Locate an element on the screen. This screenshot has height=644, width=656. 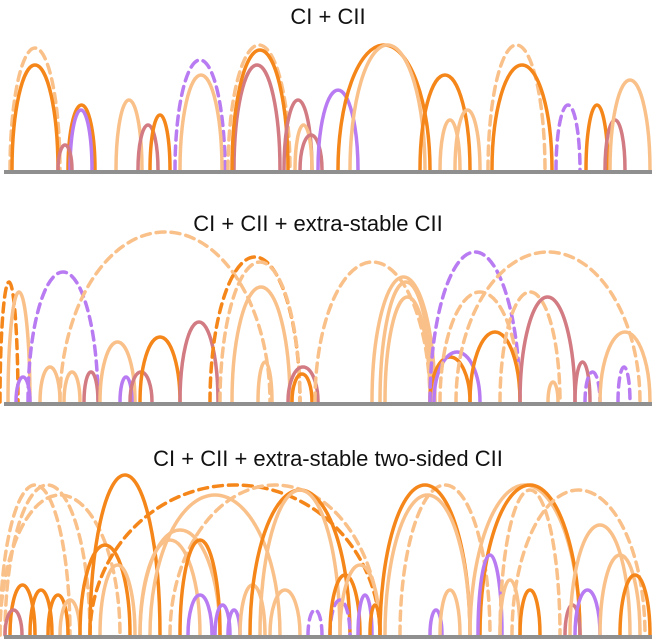
panel-title: CI + CII + extra-stable CII is located at coordinates (317, 223).